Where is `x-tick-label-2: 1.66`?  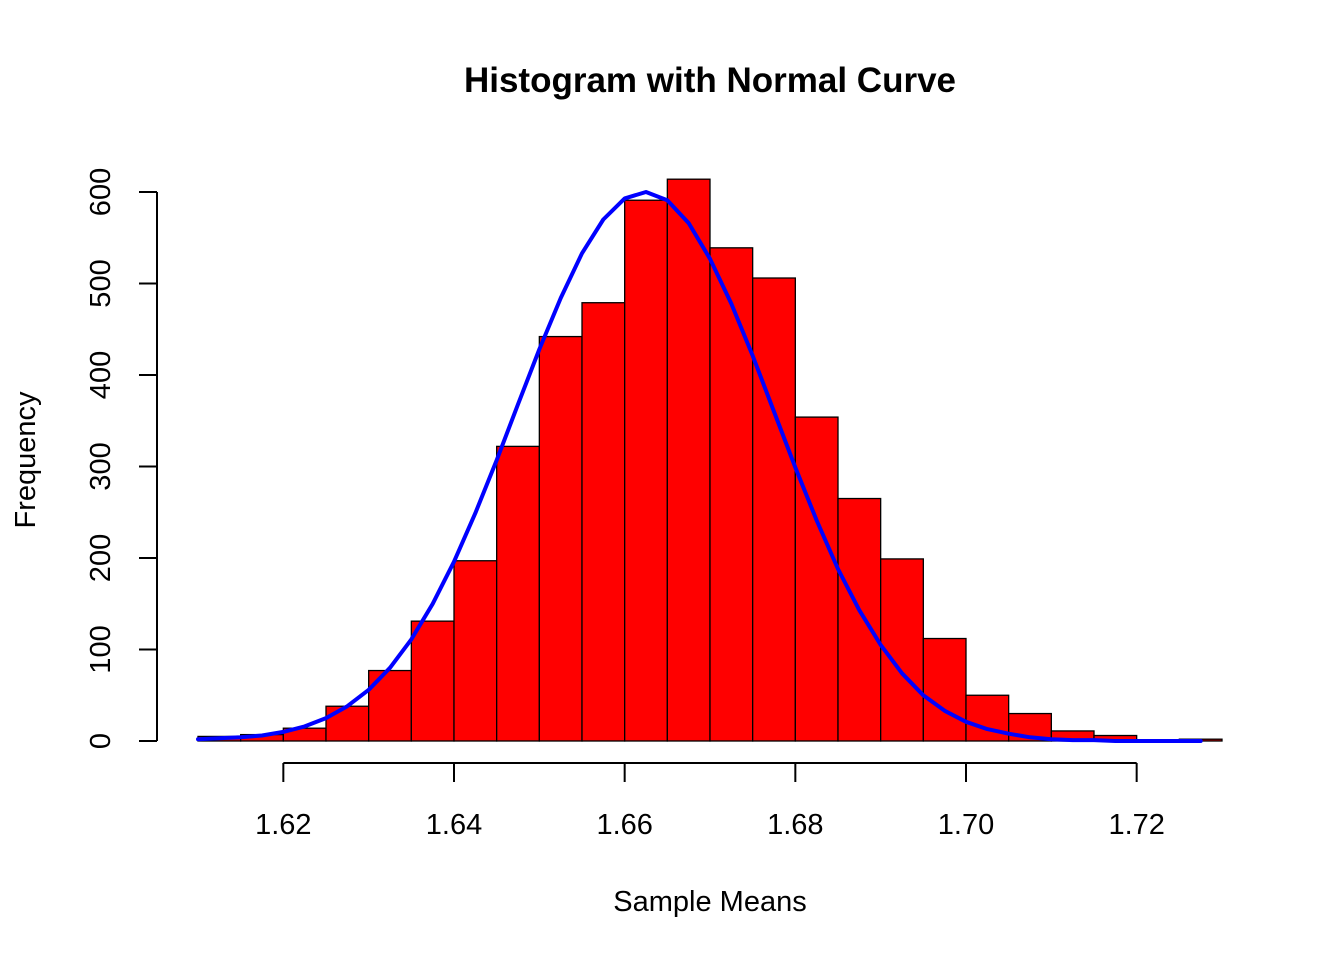
x-tick-label-2: 1.66 is located at coordinates (624, 825).